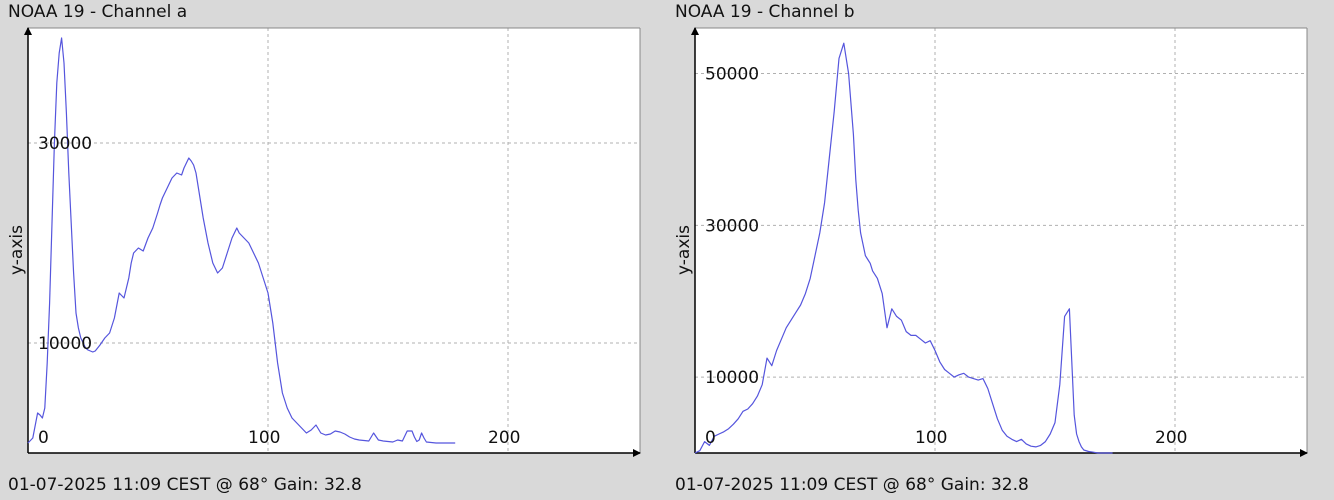 This screenshot has height=500, width=1334. I want to click on chart-b-title: NOAA 19 - Channel b, so click(765, 12).